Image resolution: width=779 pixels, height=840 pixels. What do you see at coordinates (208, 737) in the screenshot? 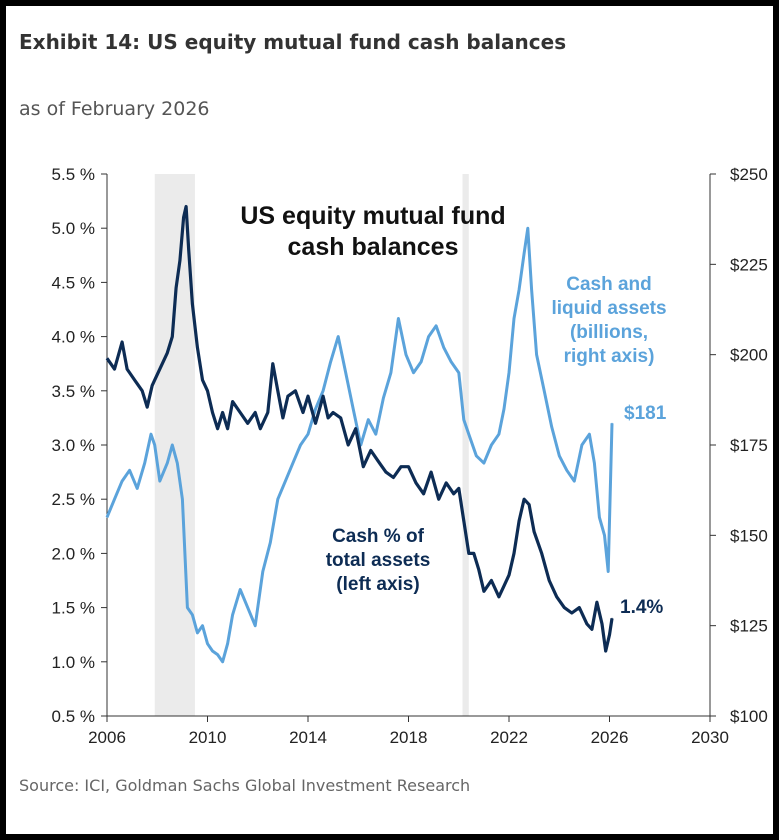
I see `x-tick-label: 2010` at bounding box center [208, 737].